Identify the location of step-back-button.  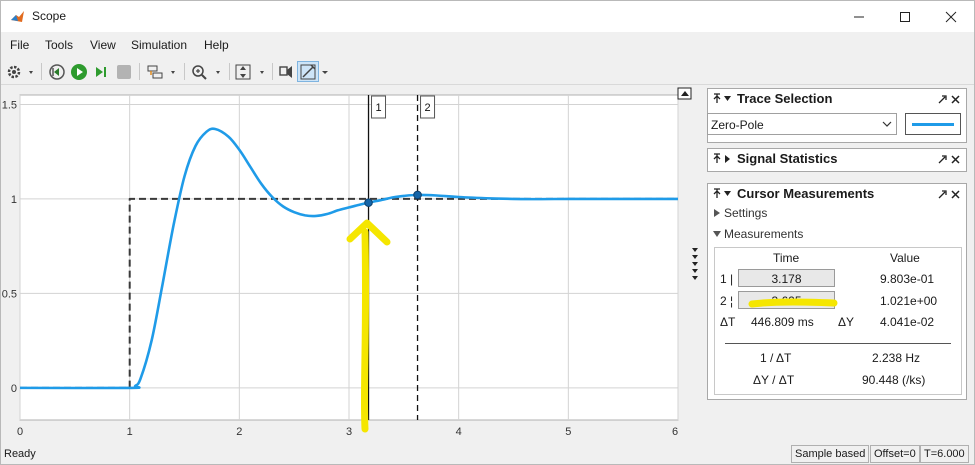
(57, 71).